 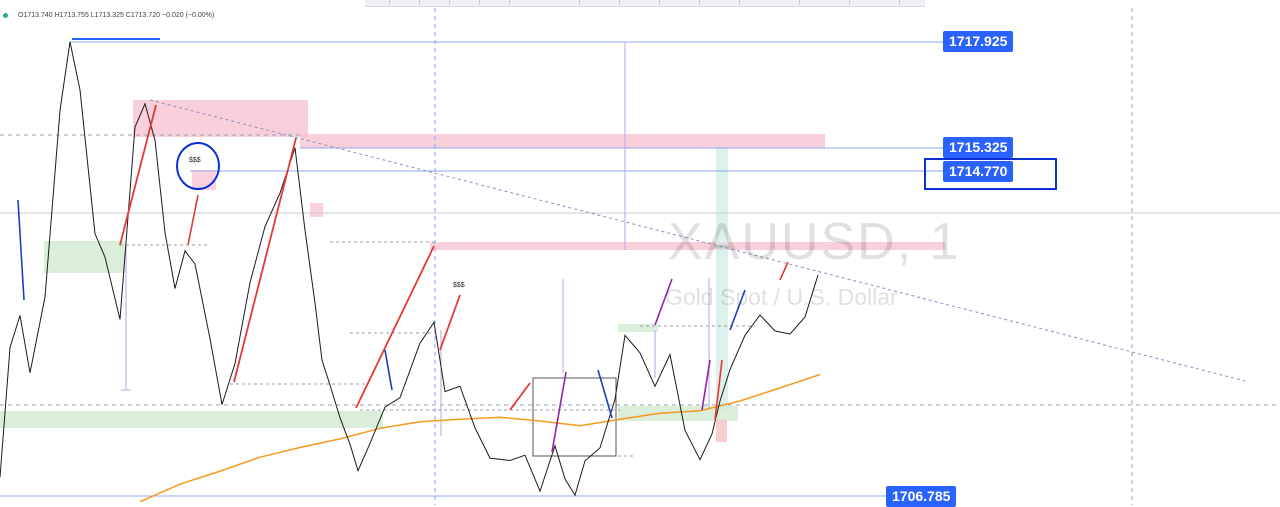 I want to click on demand-zone-left, so click(x=84, y=257).